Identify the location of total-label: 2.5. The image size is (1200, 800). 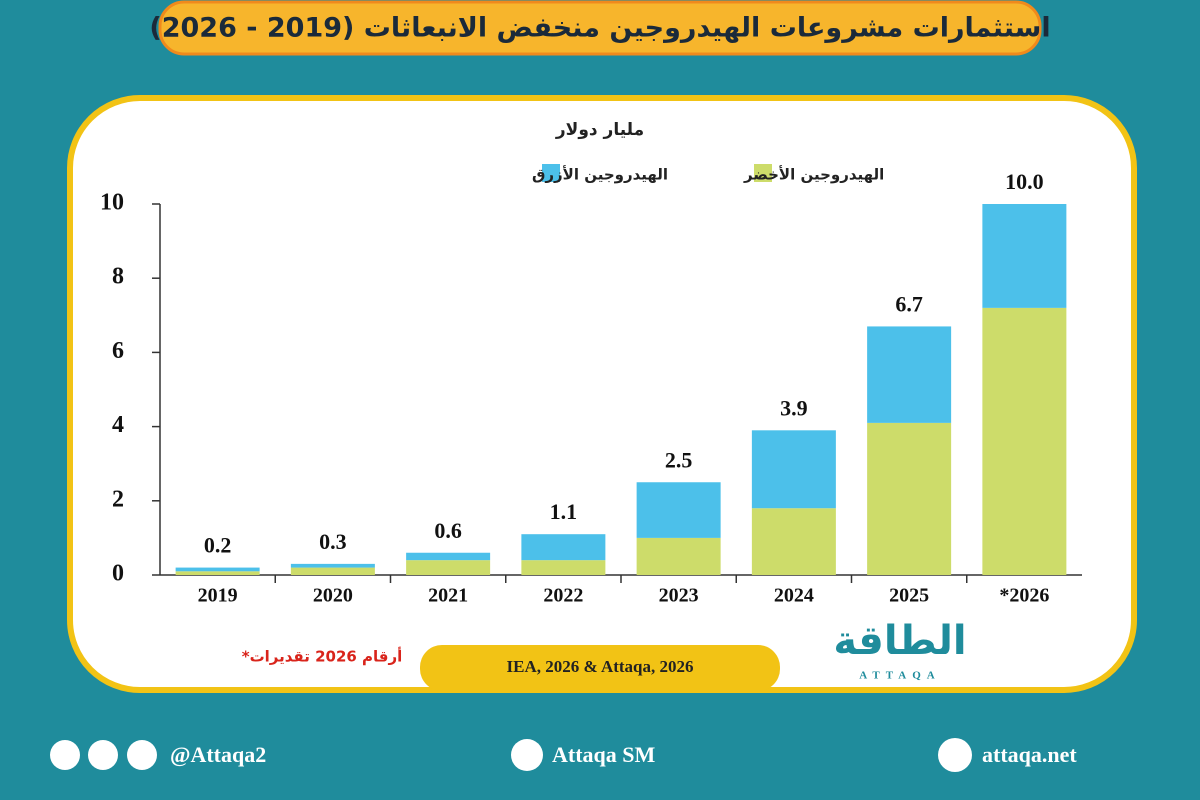
(679, 459).